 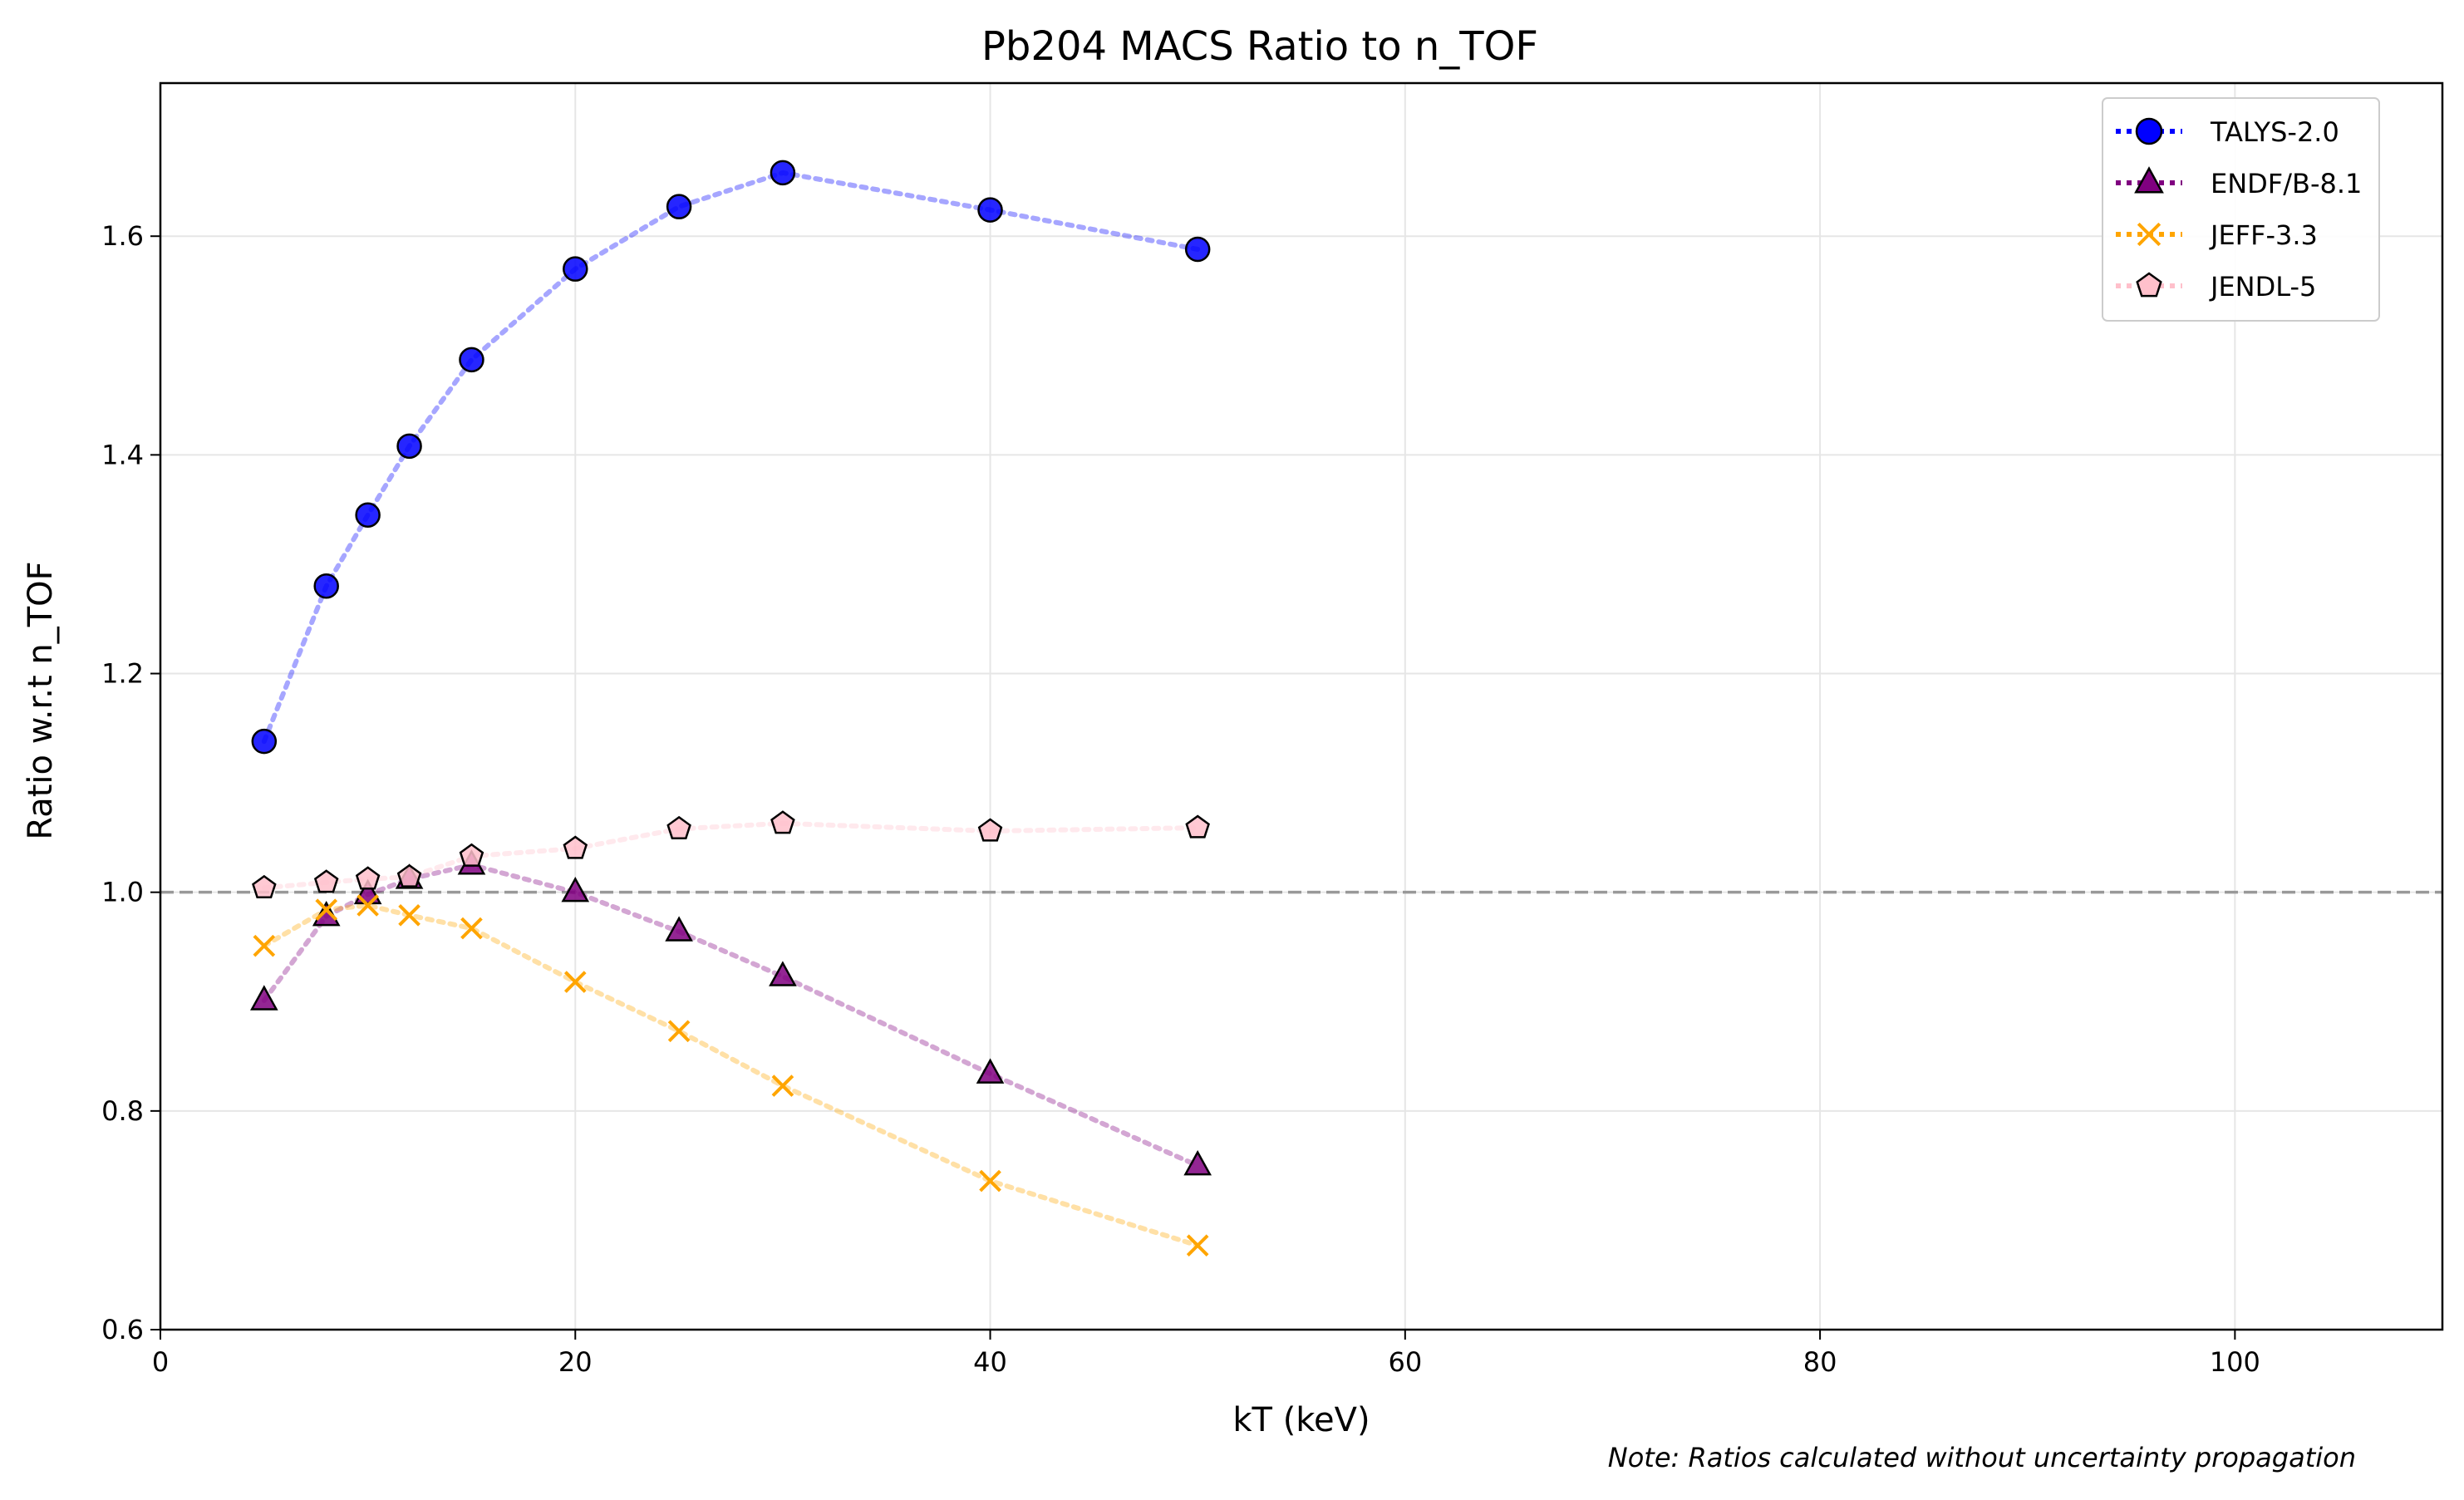 I want to click on y-tick-label: 0.8, so click(x=122, y=1111).